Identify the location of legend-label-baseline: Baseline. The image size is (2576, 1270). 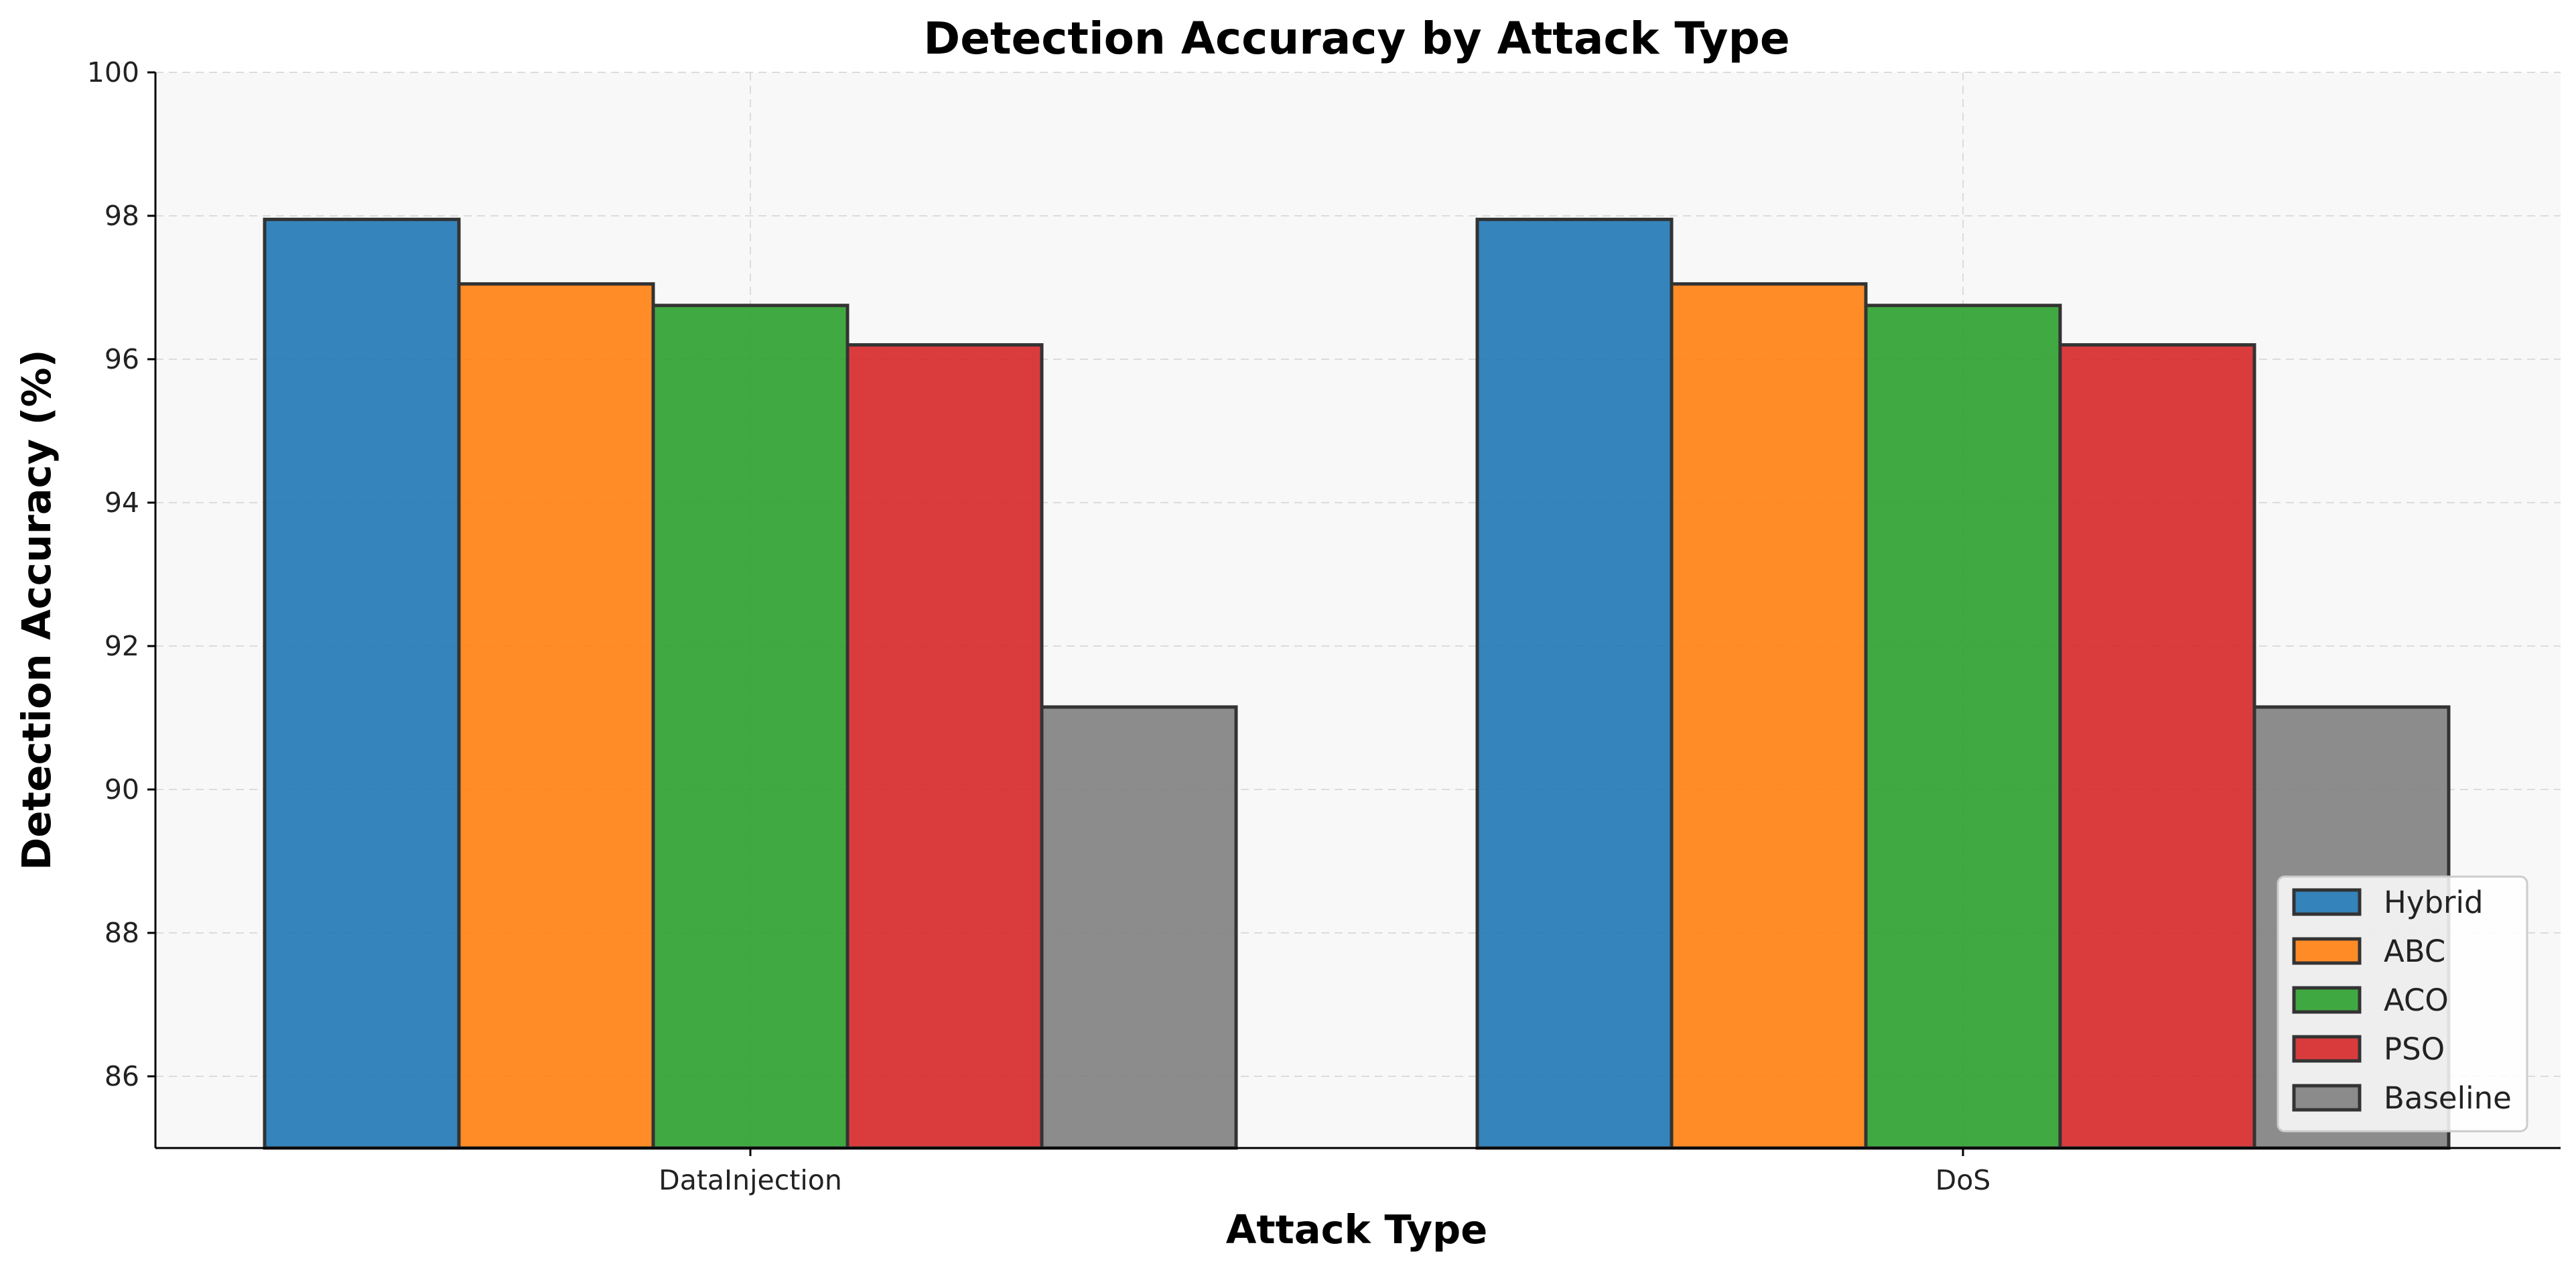
(2448, 1098).